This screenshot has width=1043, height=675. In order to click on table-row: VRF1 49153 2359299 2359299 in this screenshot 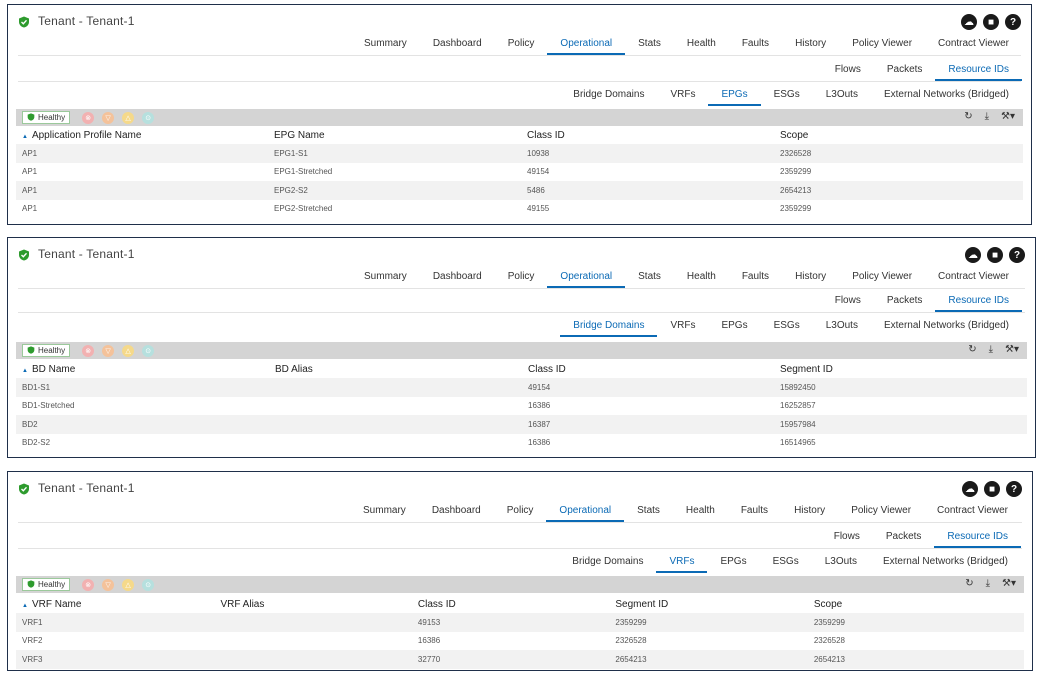, I will do `click(520, 622)`.